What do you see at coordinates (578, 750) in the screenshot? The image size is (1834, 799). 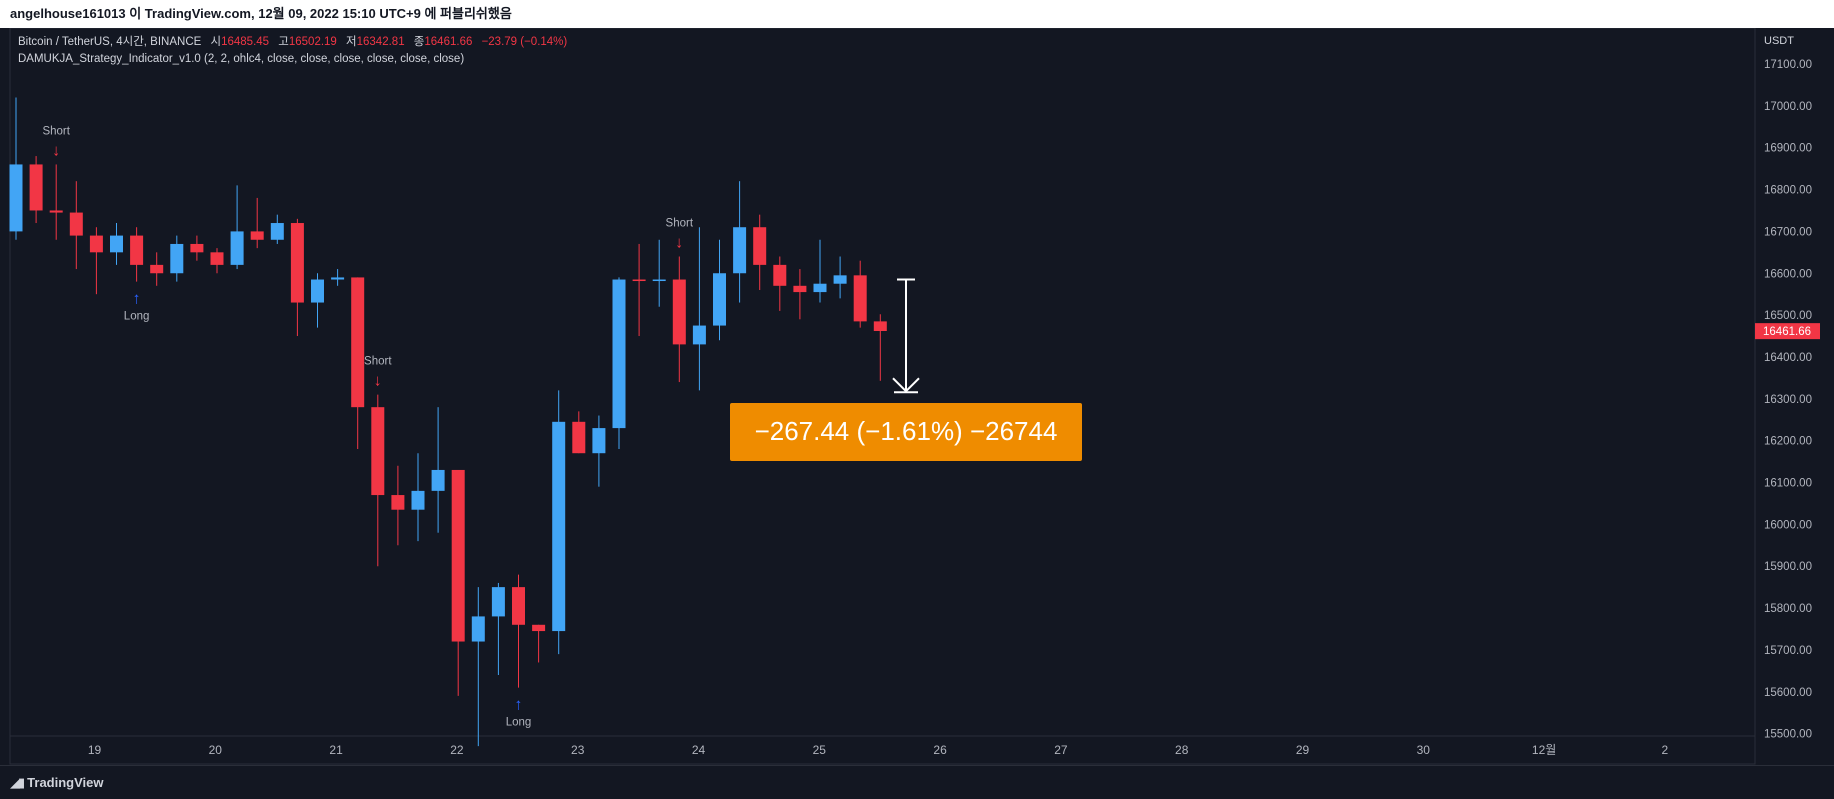 I see `time-tick-label: 23` at bounding box center [578, 750].